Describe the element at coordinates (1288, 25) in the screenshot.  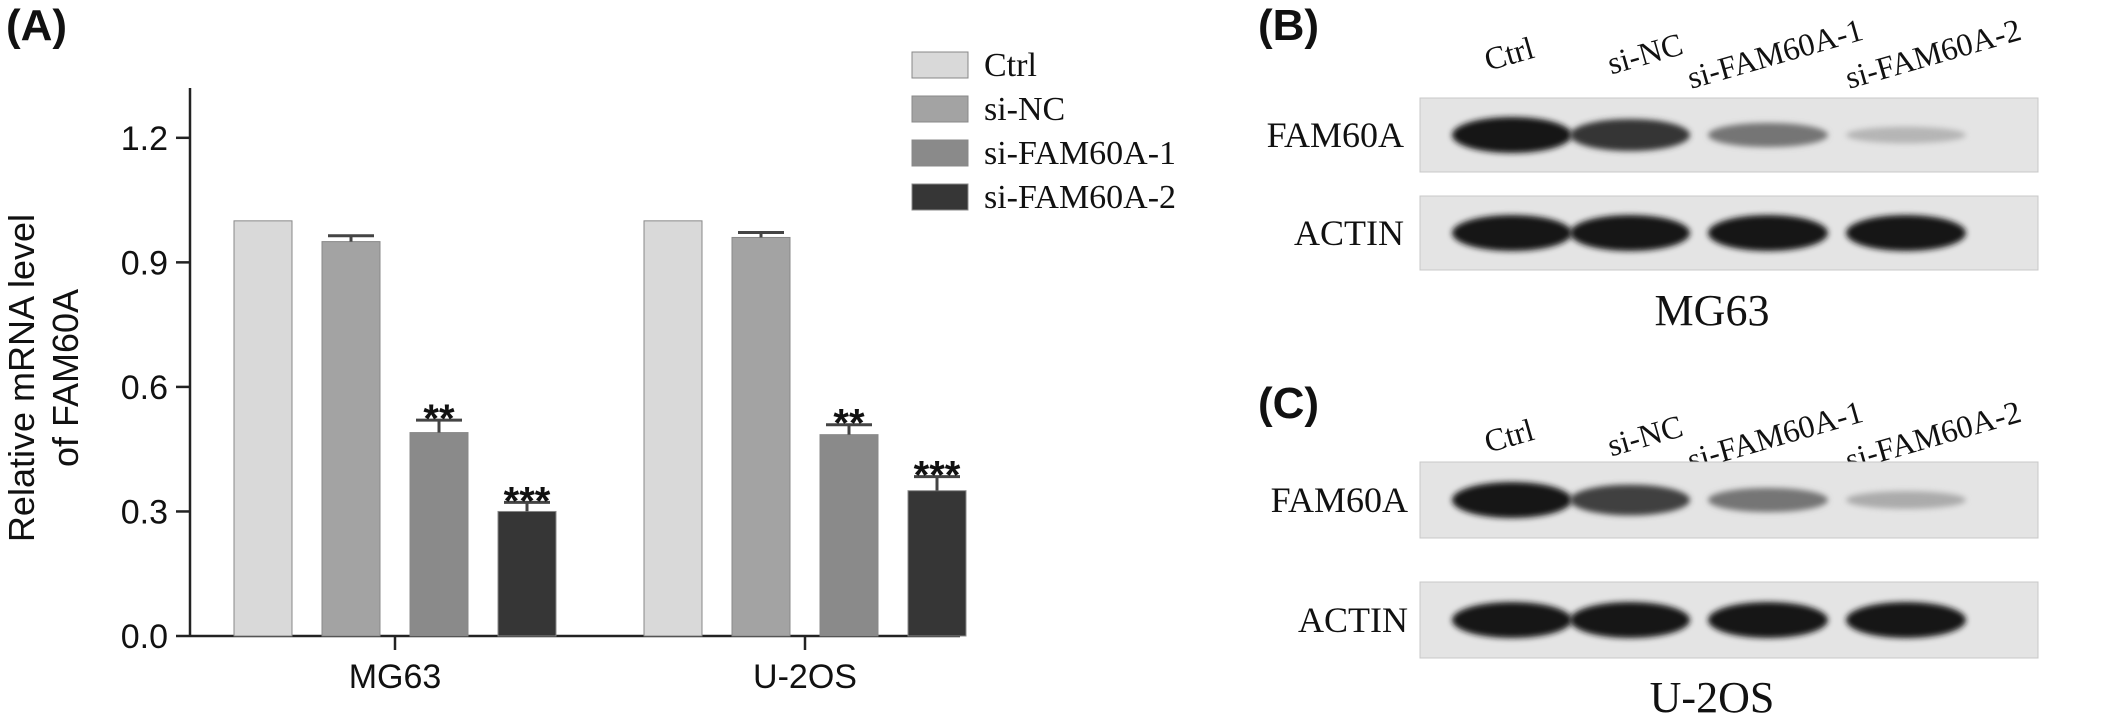
I see `panel-letter: (B)` at that location.